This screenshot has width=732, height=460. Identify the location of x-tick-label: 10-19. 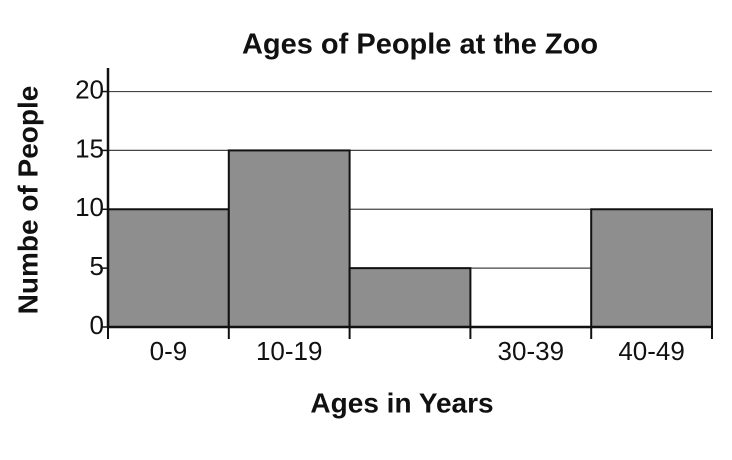
(289, 351).